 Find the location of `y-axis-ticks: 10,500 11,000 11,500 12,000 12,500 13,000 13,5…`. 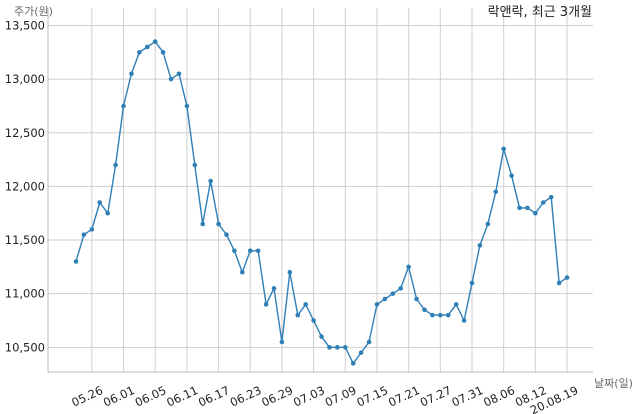

y-axis-ticks: 10,500 11,000 11,500 12,000 12,500 13,000 13,5… is located at coordinates (25, 187).